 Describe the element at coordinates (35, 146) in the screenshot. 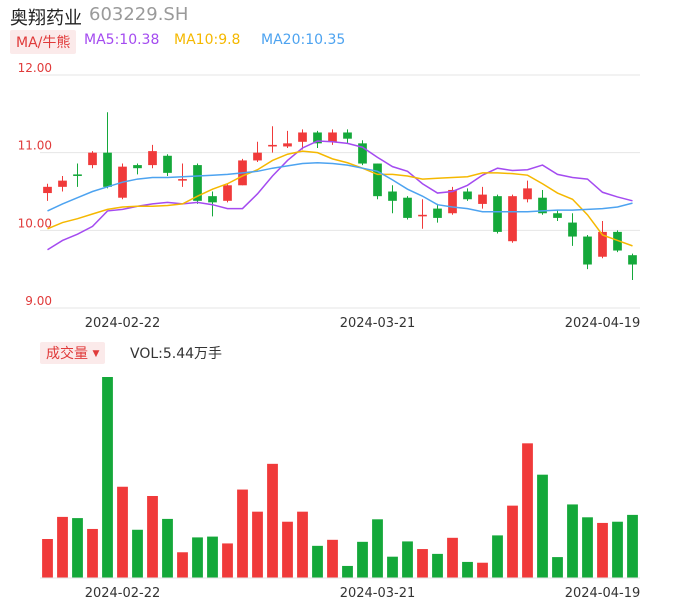

I see `price-tick-label: 11.00` at that location.